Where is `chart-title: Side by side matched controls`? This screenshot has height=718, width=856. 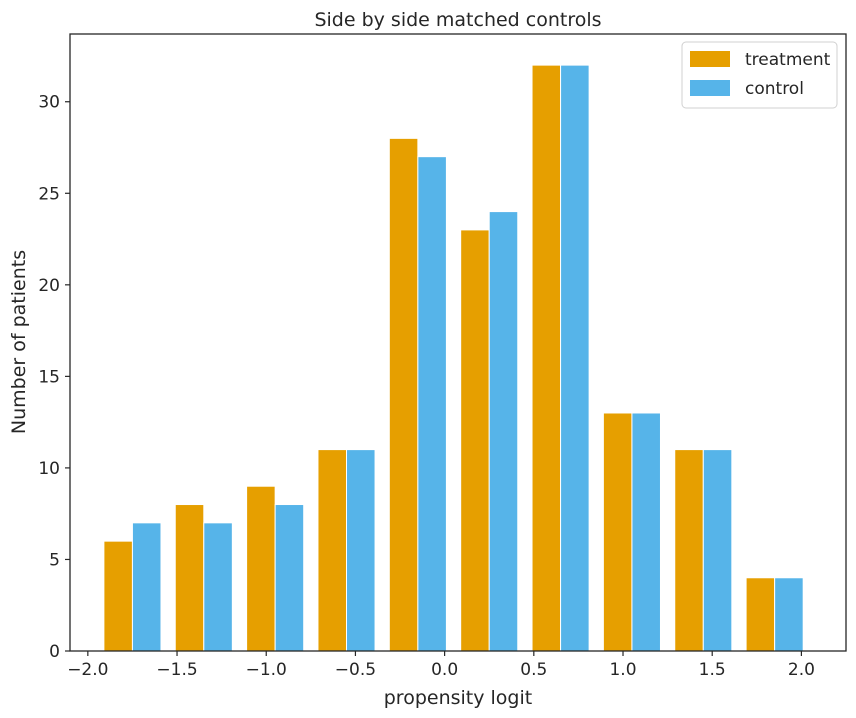 chart-title: Side by side matched controls is located at coordinates (457, 20).